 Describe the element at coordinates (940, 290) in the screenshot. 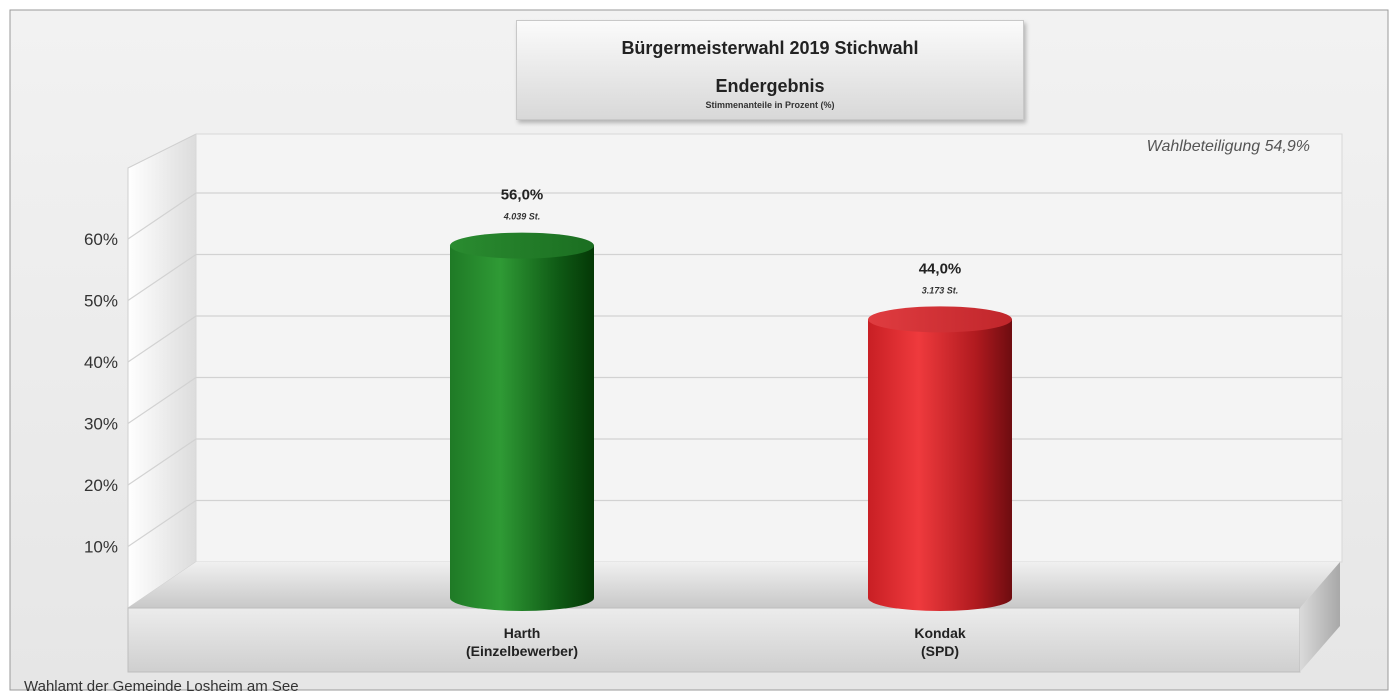

I see `votes-label: 3.173 St.` at that location.